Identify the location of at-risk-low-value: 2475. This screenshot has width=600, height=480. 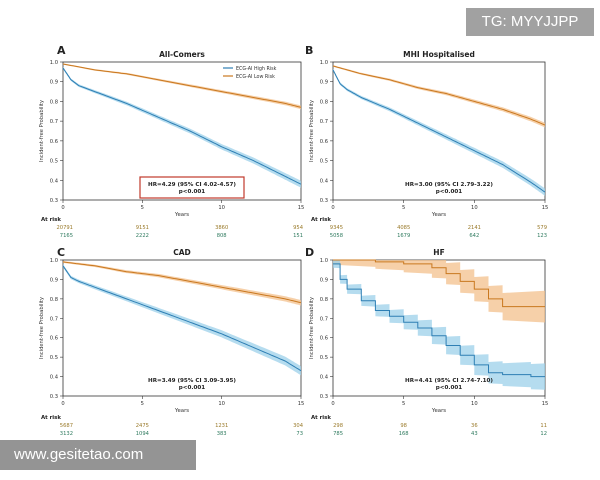
(142, 426).